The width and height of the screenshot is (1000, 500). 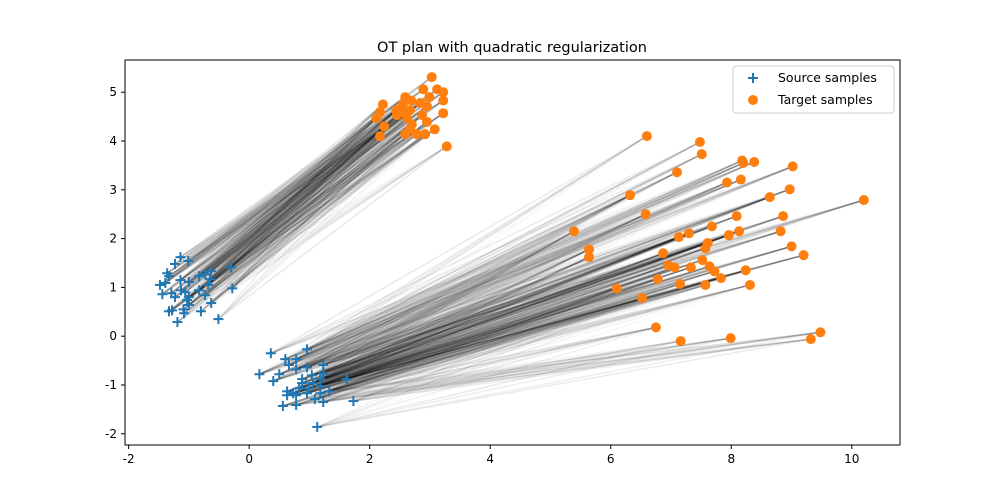 I want to click on y-axis: -2 -1 0 1 2 3 4 5, so click(x=115, y=263).